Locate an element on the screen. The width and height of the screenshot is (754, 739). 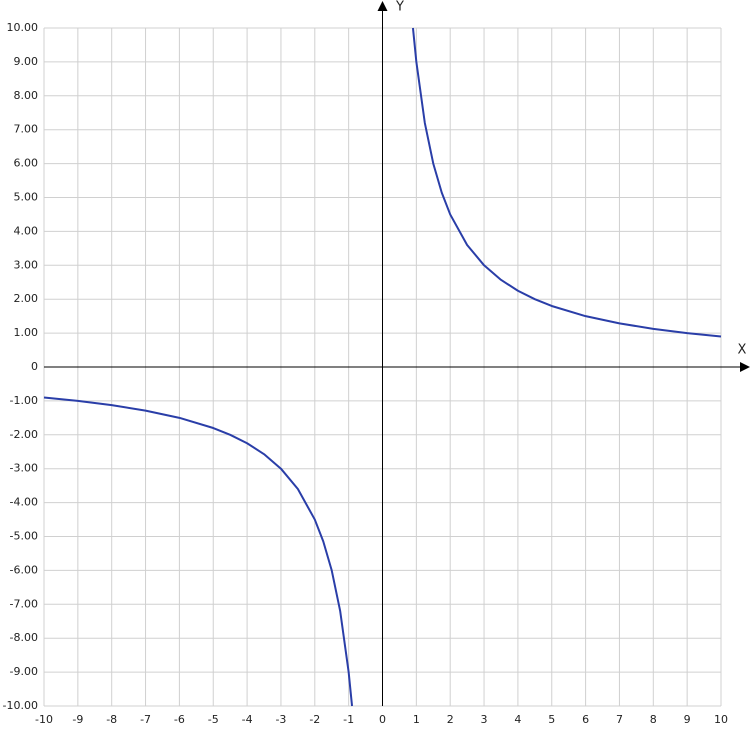
y-tick-label: -1.00 is located at coordinates (24, 400).